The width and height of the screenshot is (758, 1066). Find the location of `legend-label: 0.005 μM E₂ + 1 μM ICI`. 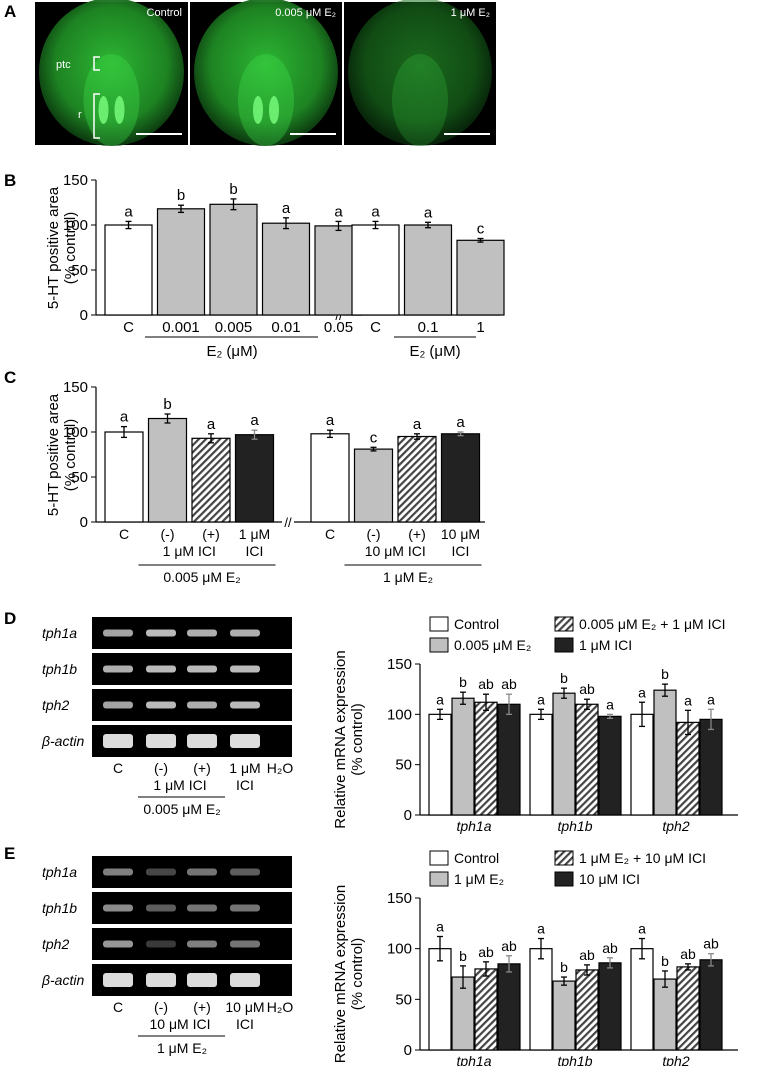

legend-label: 0.005 μM E₂ + 1 μM ICI is located at coordinates (652, 624).